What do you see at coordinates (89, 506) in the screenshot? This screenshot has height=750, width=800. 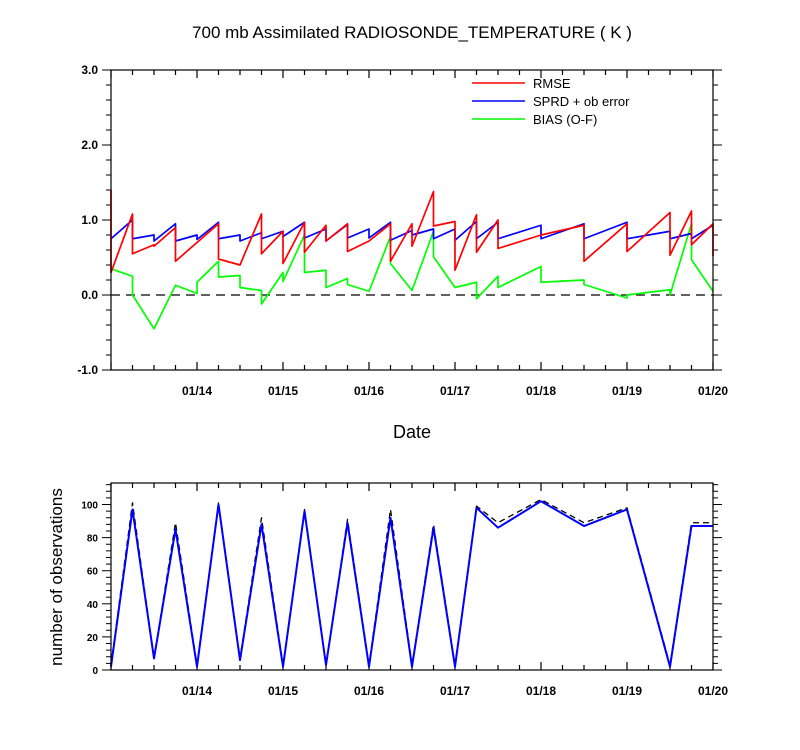 I see `y-tick-label: 100` at bounding box center [89, 506].